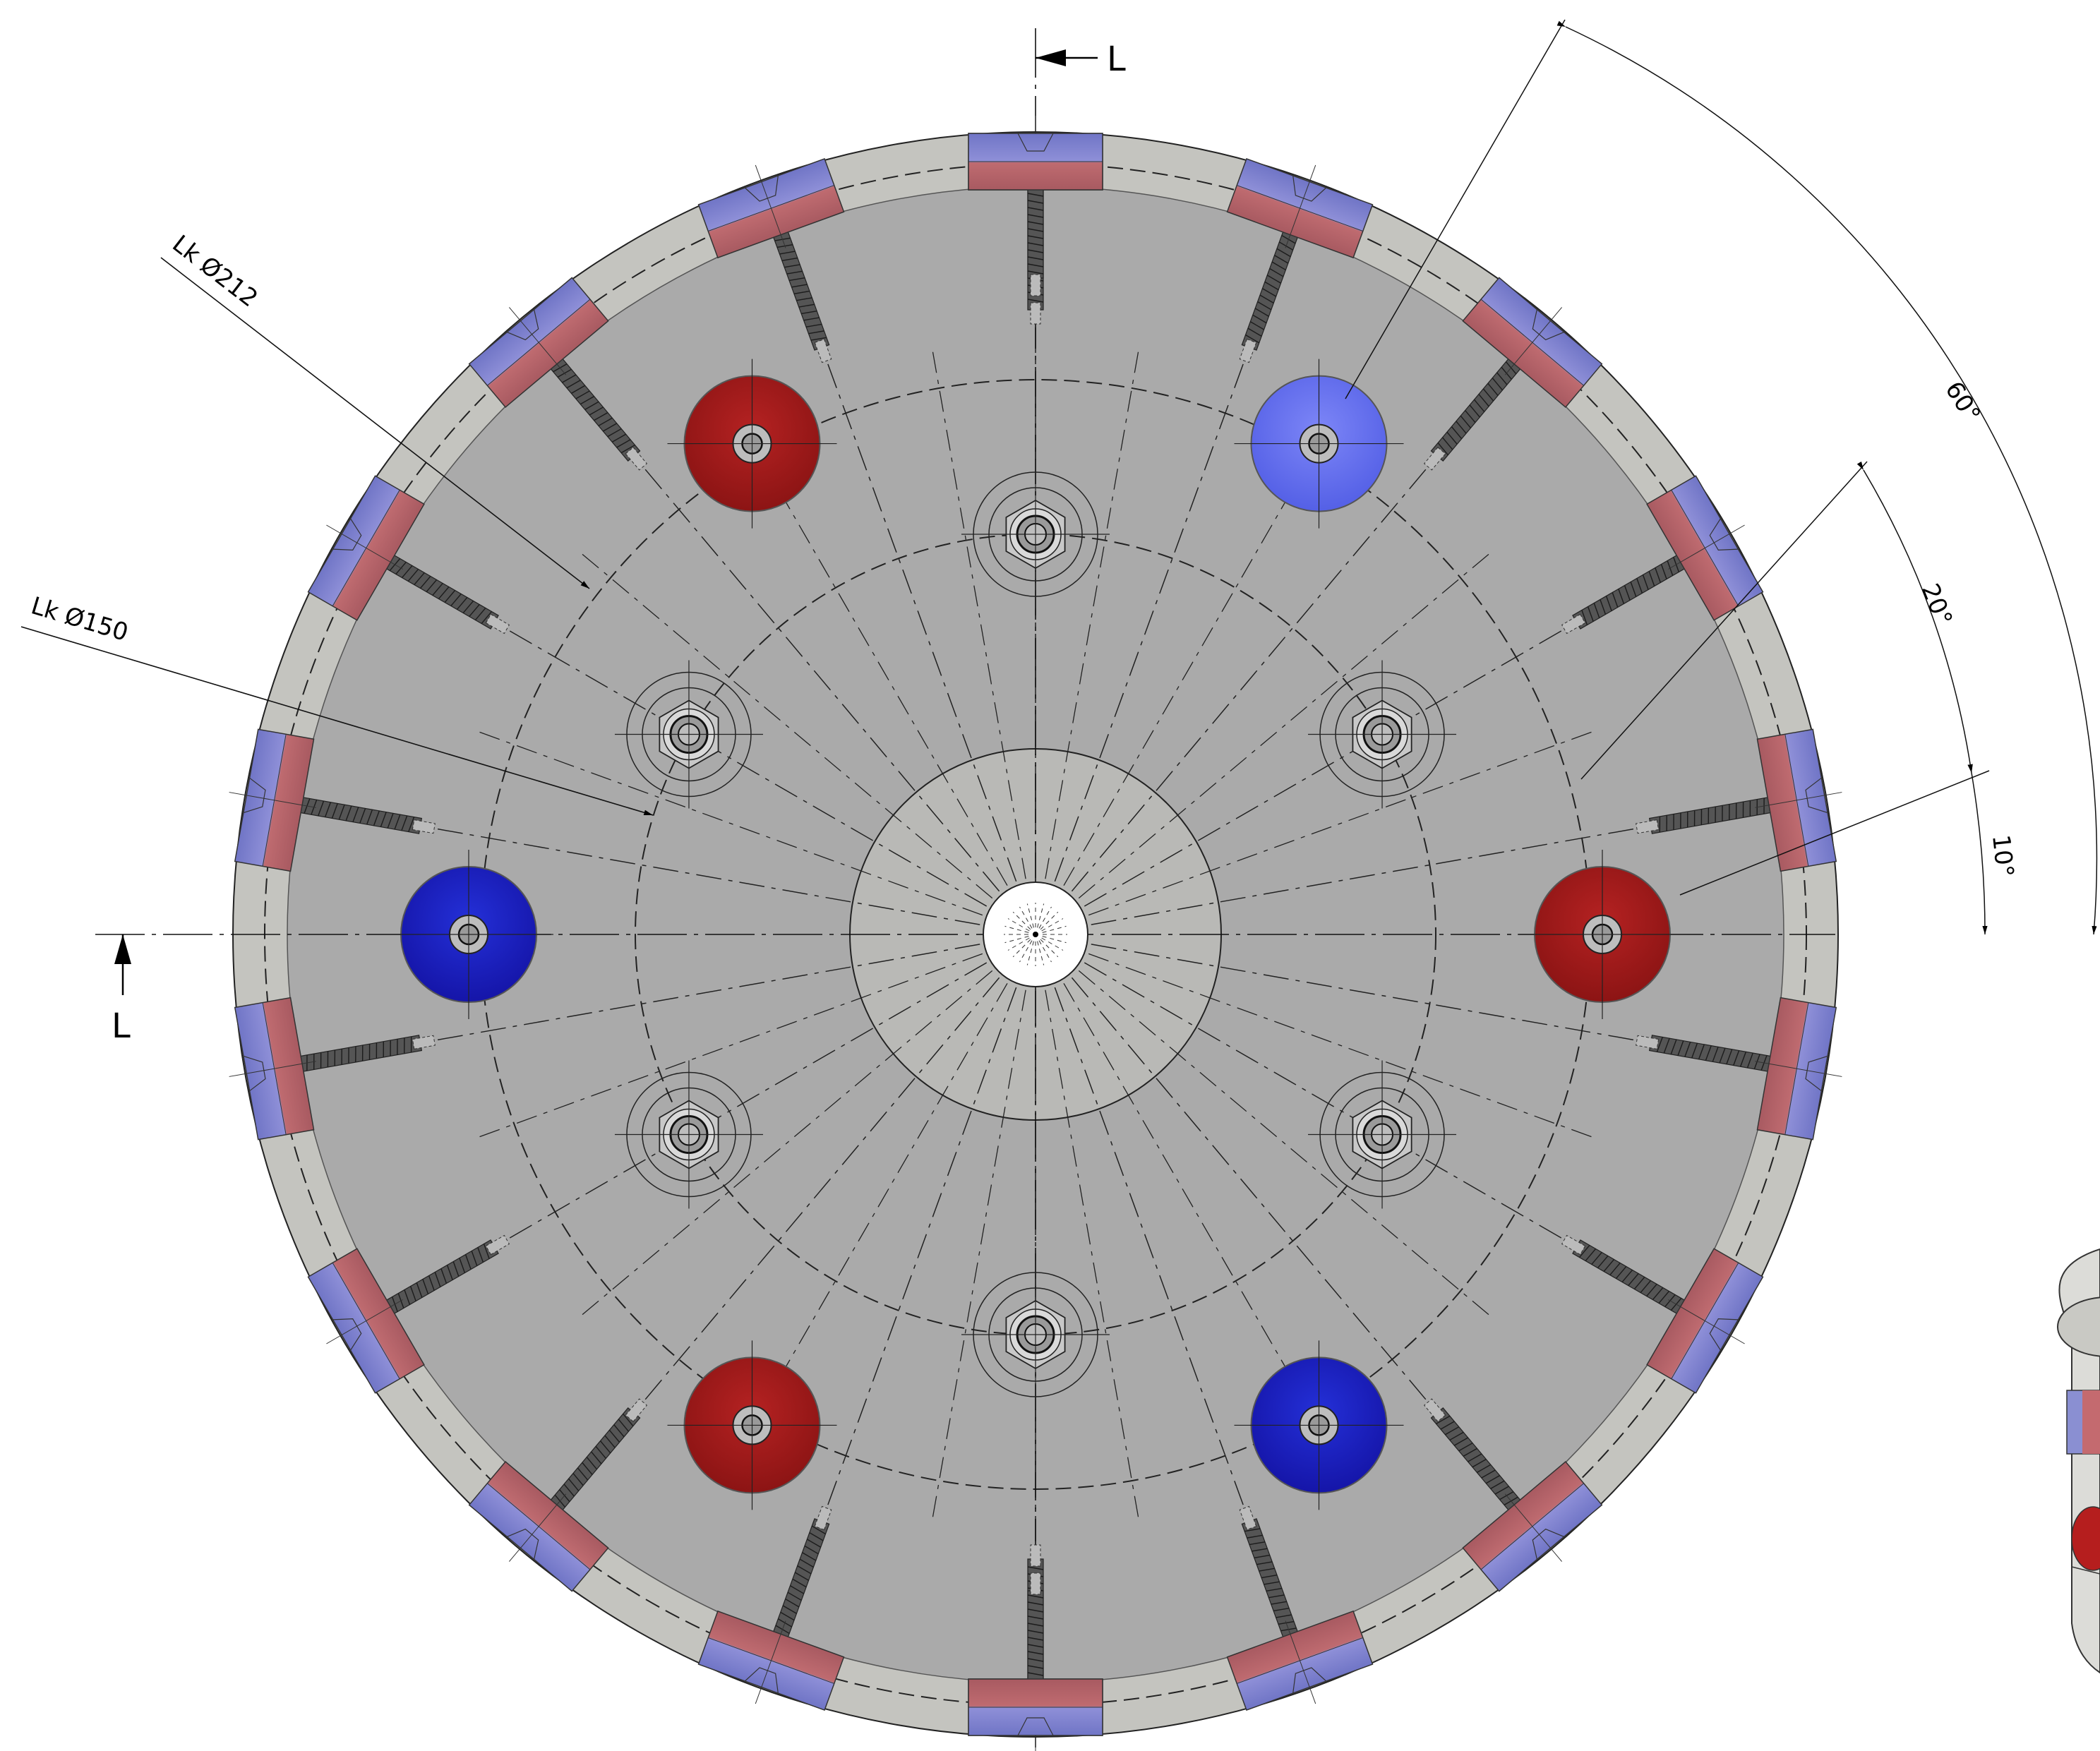 Image resolution: width=2100 pixels, height=1751 pixels. Describe the element at coordinates (122, 990) in the screenshot. I see `section-marker-left: L` at that location.